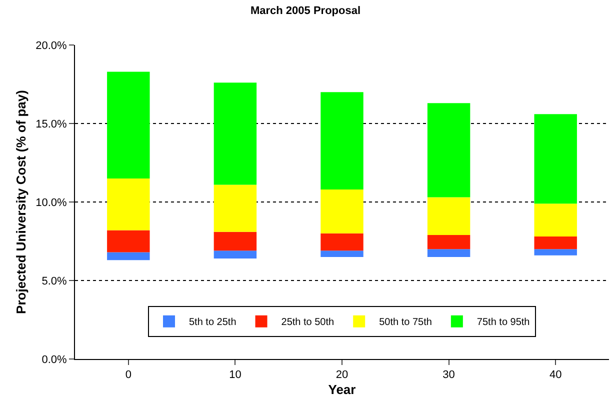 This screenshot has height=409, width=611. I want to click on x-axis-title: Year, so click(342, 389).